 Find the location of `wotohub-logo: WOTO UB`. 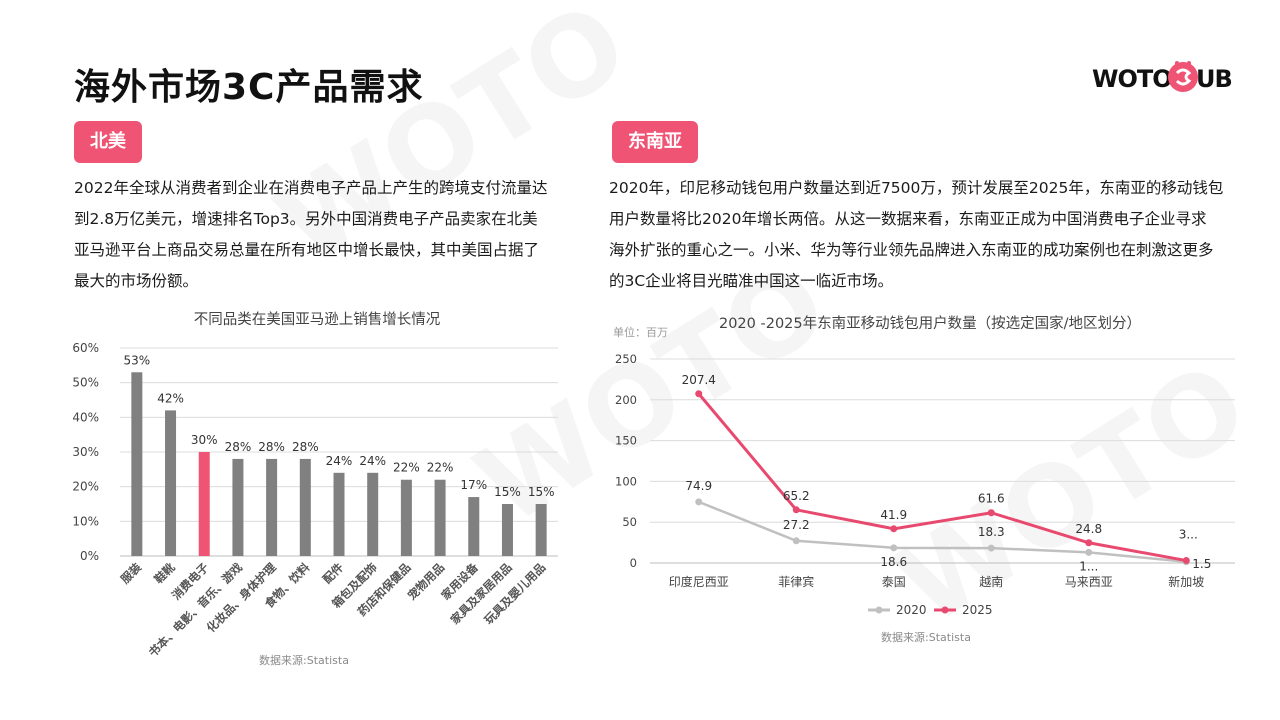

wotohub-logo: WOTO UB is located at coordinates (1162, 79).